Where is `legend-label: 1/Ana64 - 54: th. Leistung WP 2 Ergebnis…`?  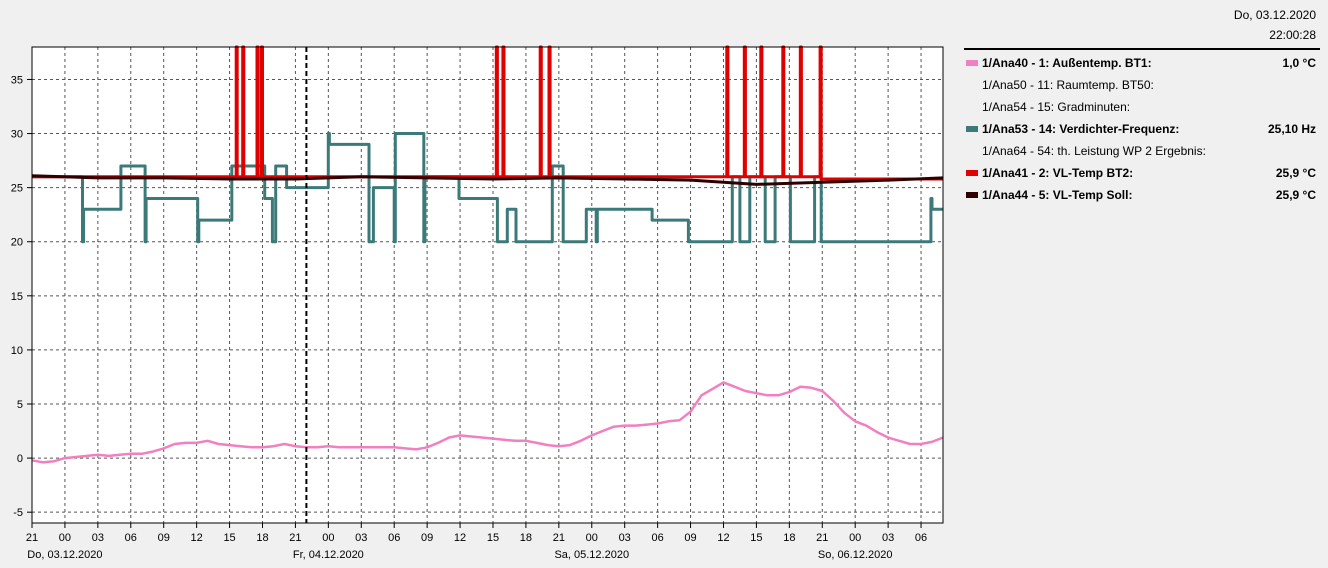 legend-label: 1/Ana64 - 54: th. Leistung WP 2 Ergebnis… is located at coordinates (1094, 151).